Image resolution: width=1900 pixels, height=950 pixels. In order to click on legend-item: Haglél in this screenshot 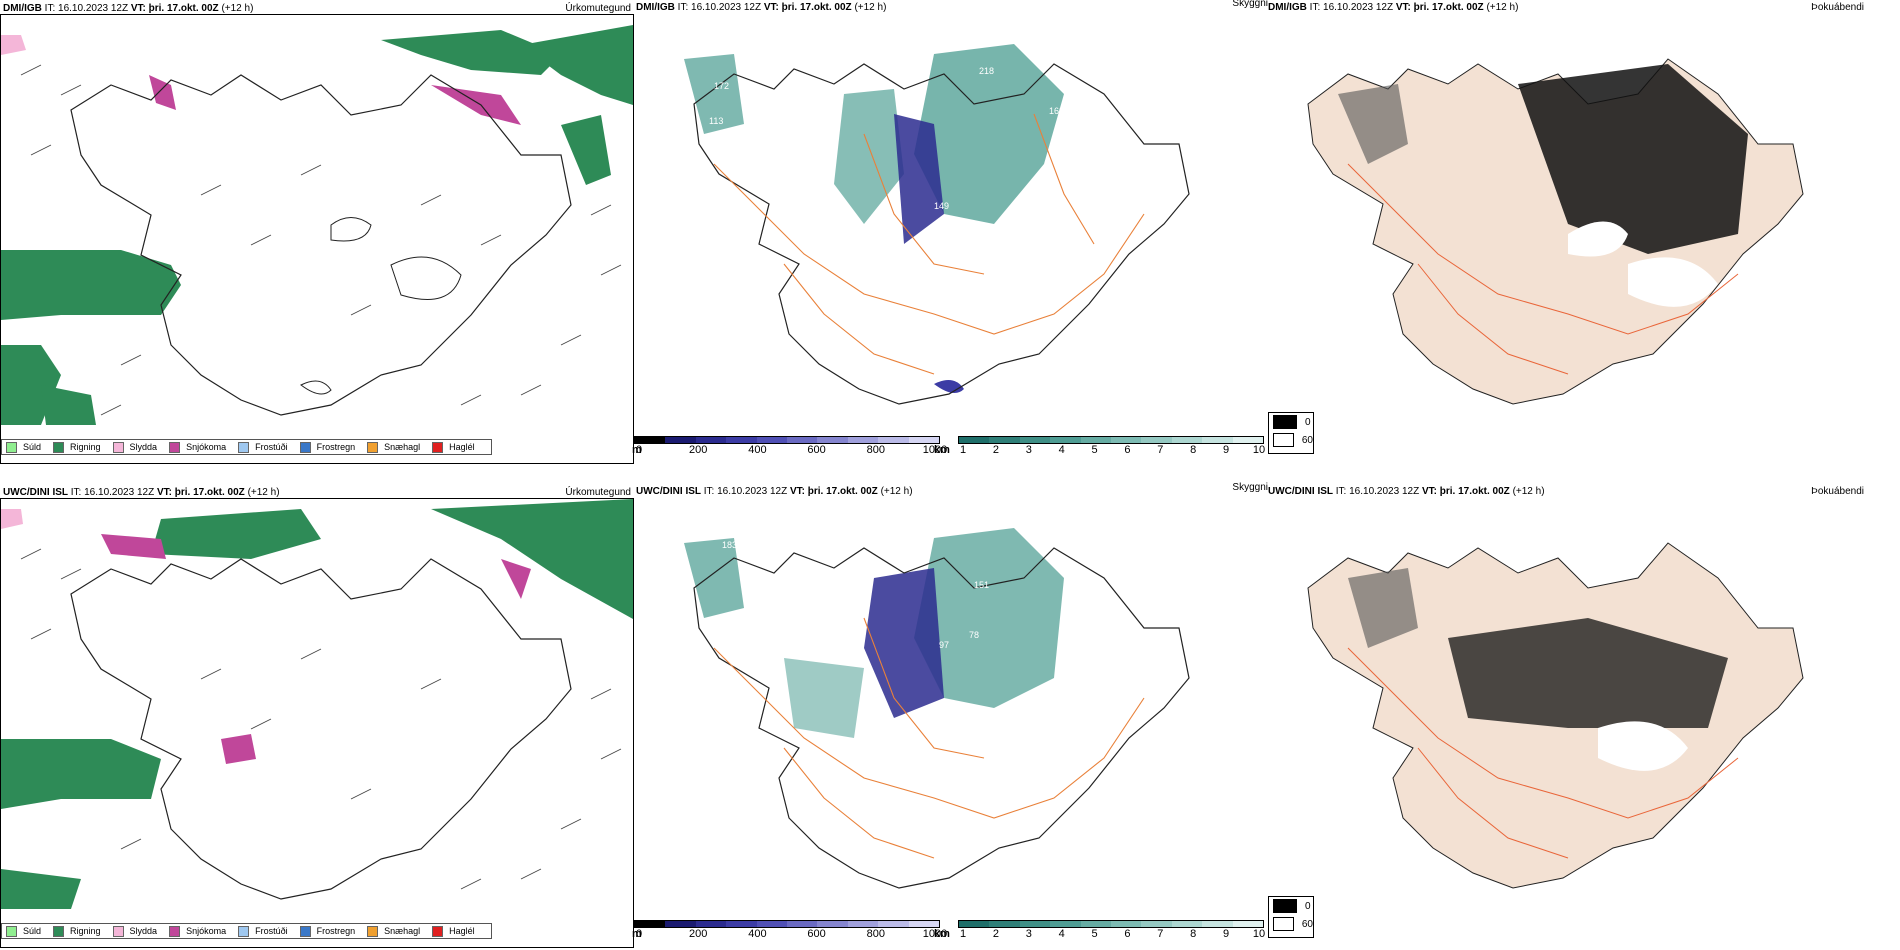, I will do `click(453, 931)`.